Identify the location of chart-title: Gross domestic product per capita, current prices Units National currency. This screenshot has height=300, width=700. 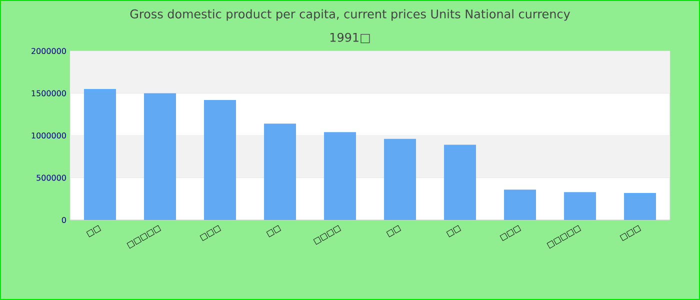
(350, 15).